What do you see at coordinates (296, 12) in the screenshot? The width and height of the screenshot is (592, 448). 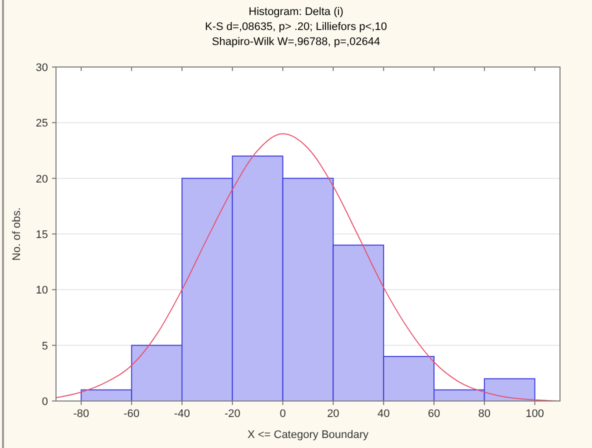 I see `chart-title: Histogram: Delta (i)` at bounding box center [296, 12].